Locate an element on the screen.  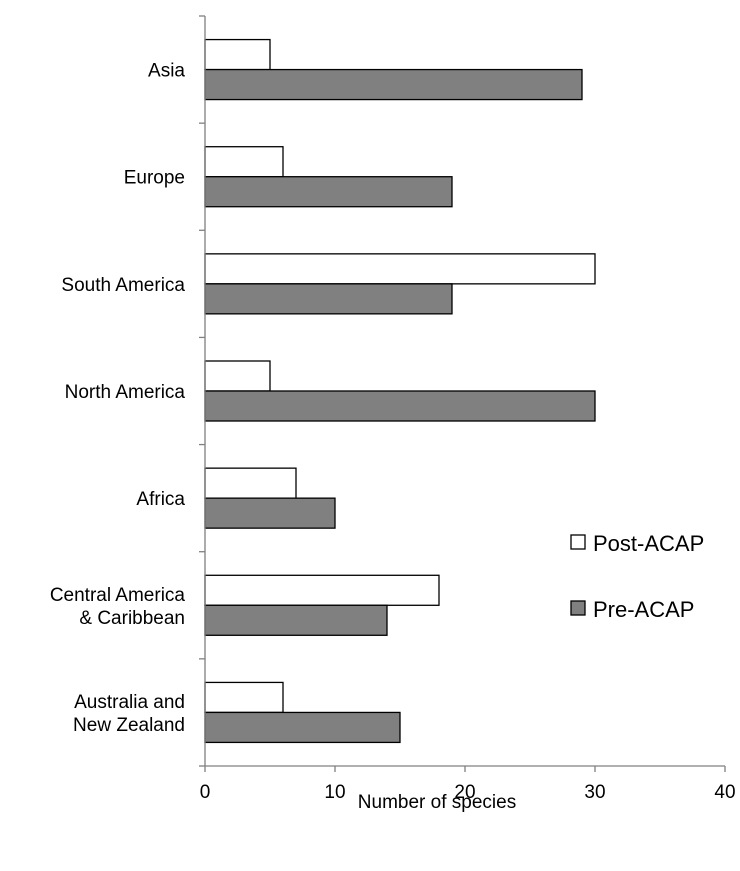
category-label: Asia is located at coordinates (166, 71).